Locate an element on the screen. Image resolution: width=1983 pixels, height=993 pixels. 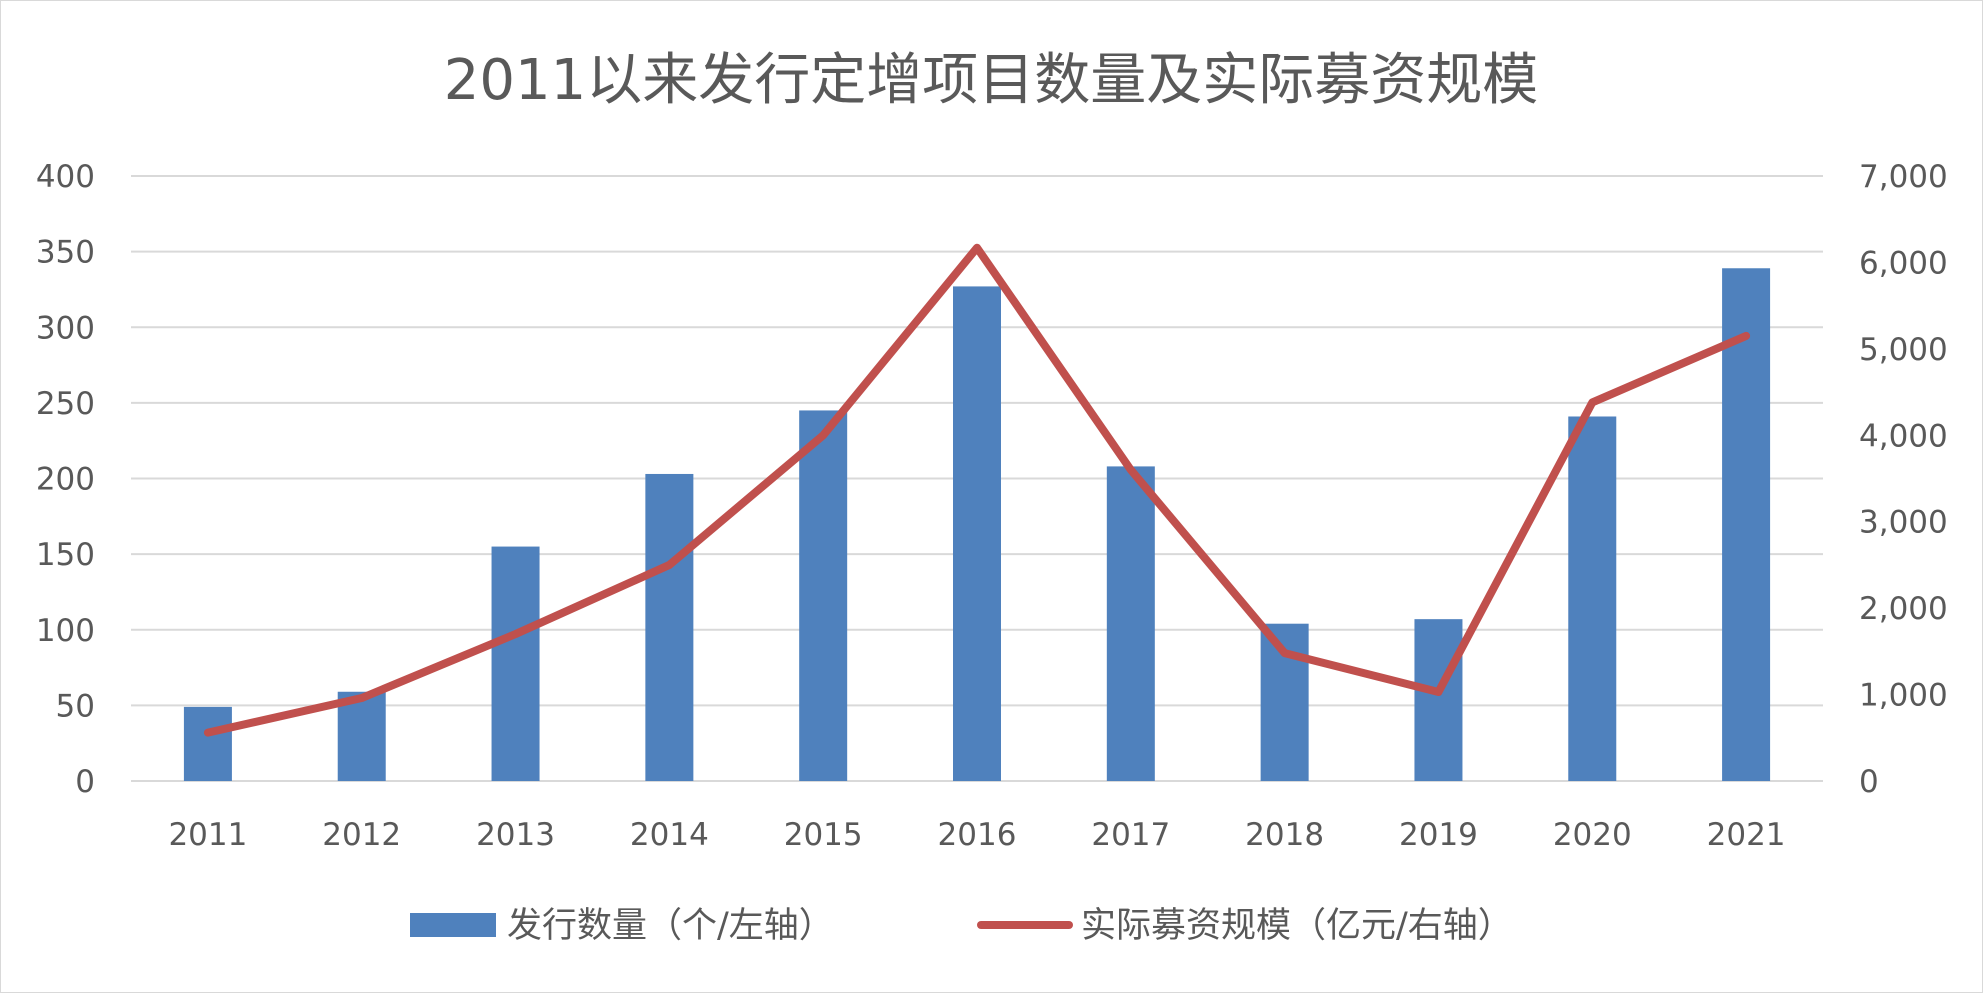
bar-2013 is located at coordinates (515, 663).